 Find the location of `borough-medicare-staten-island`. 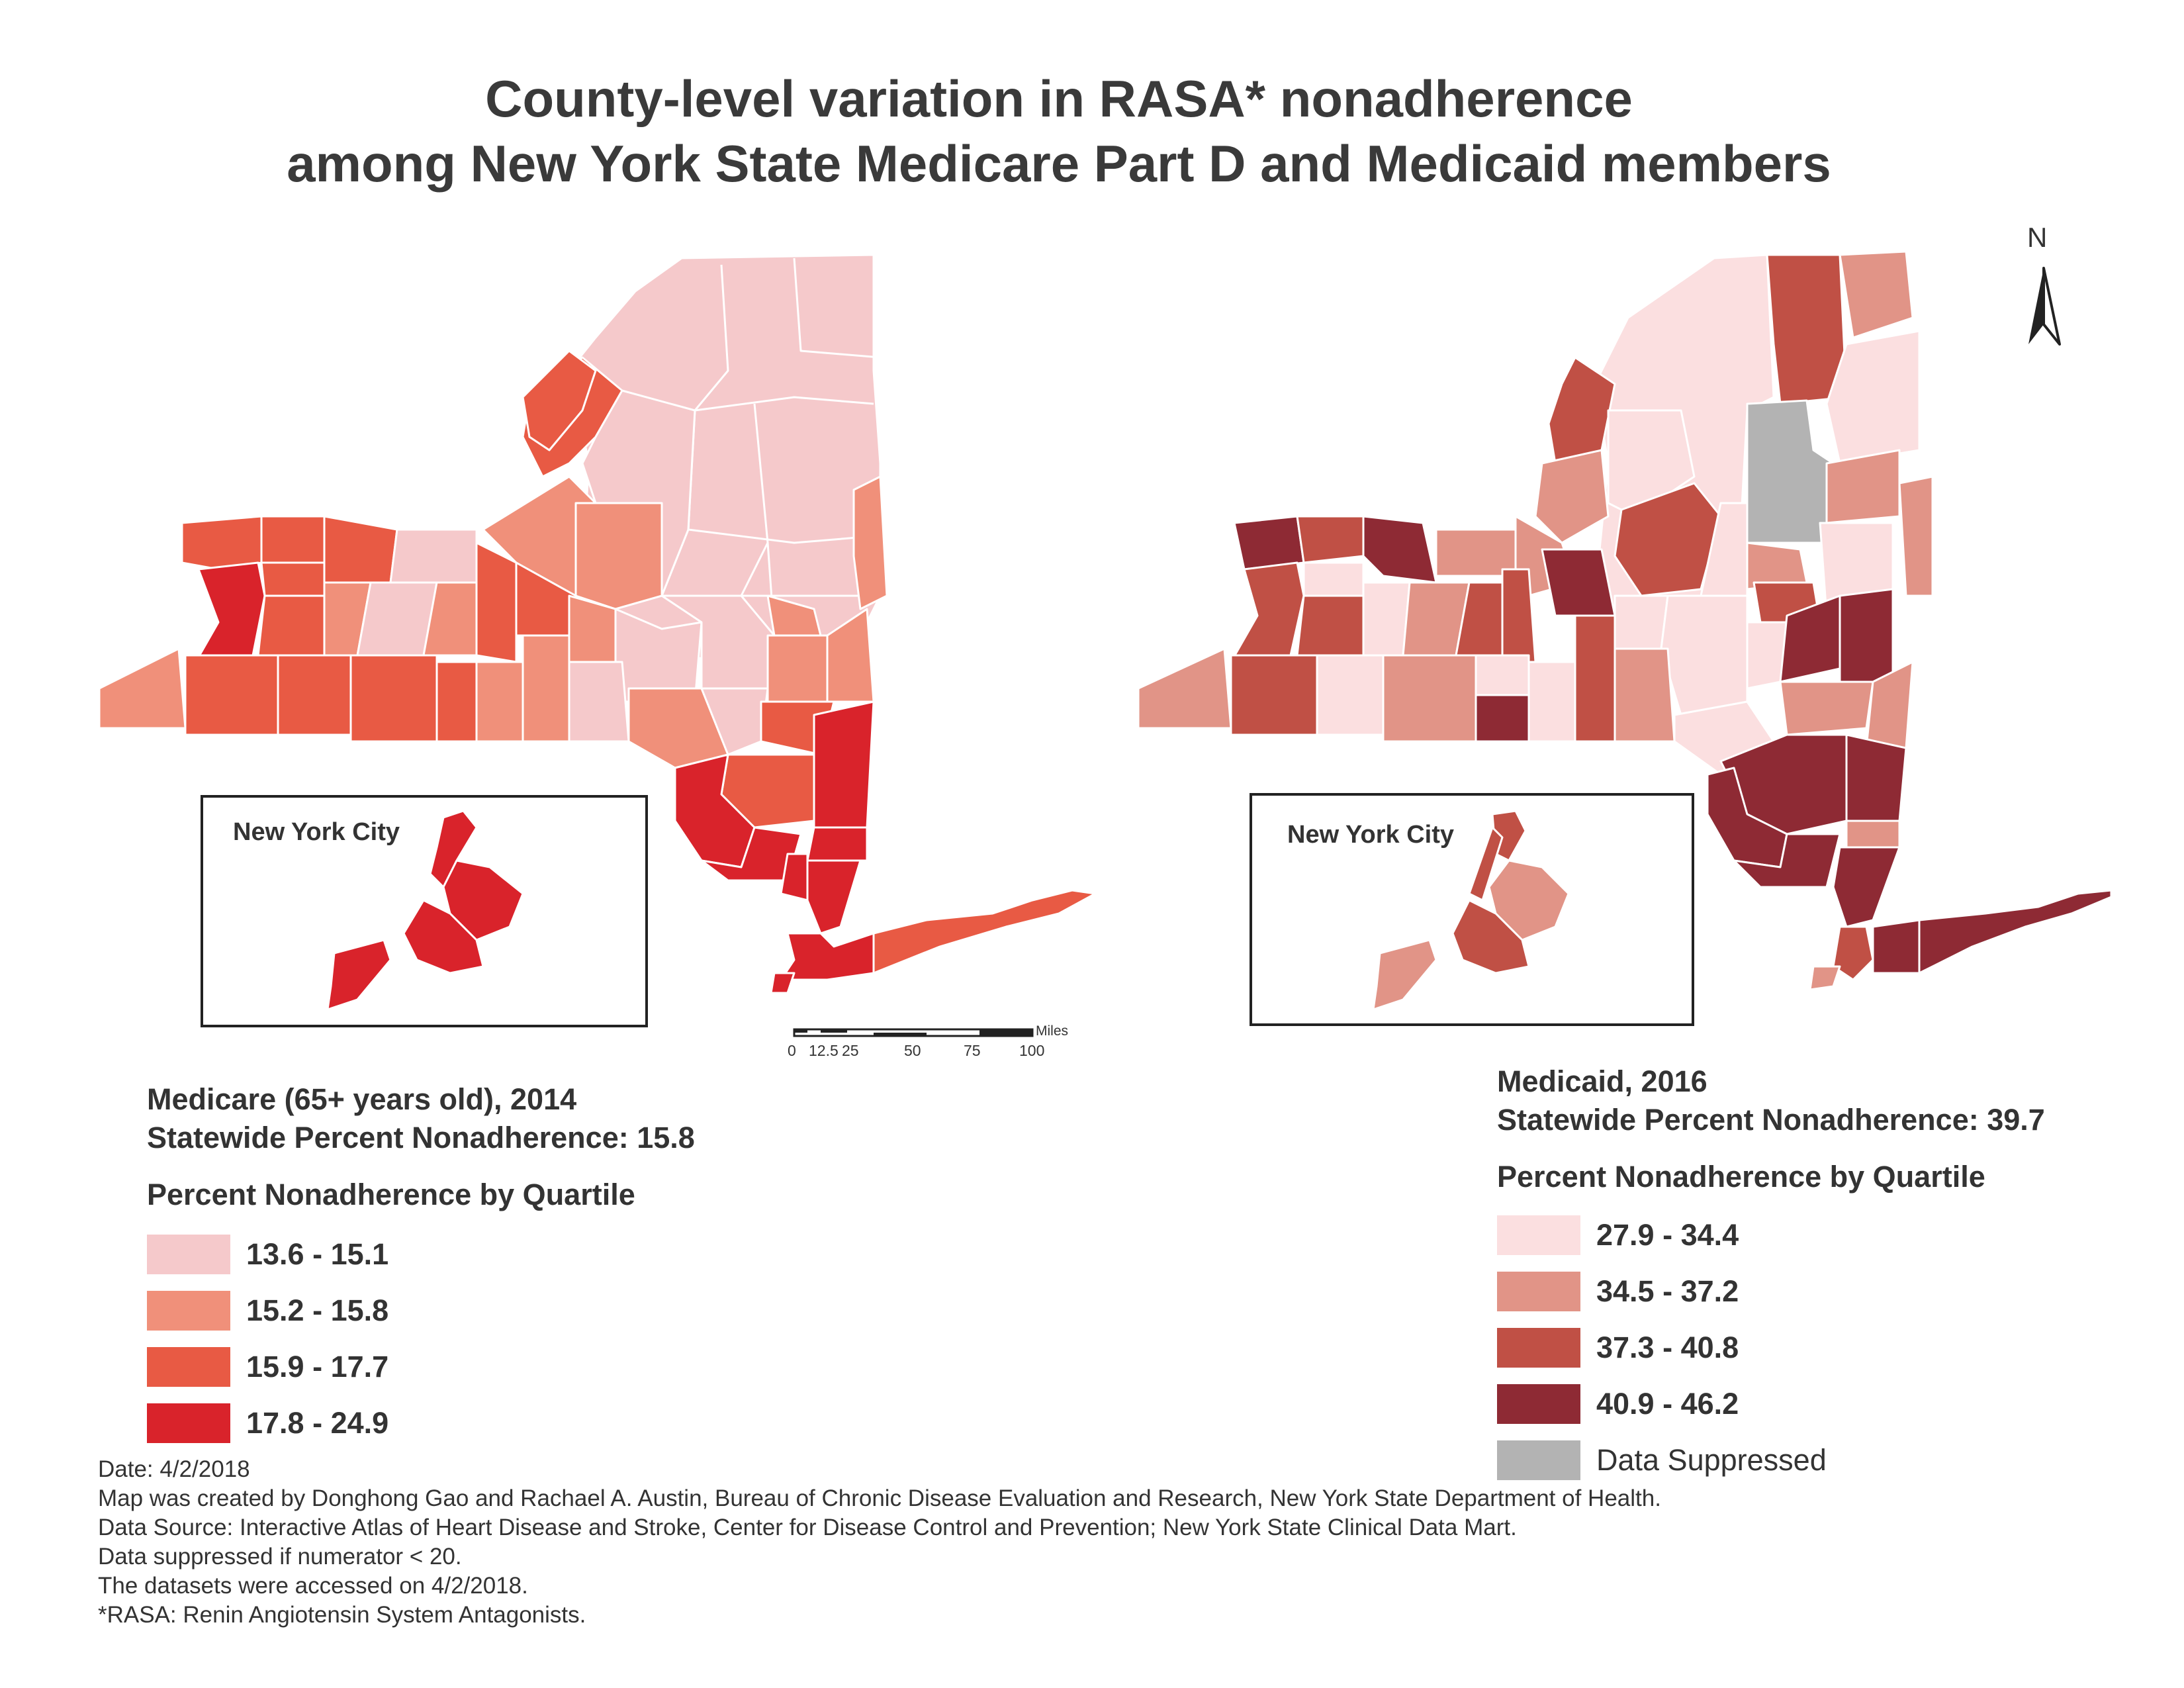

borough-medicare-staten-island is located at coordinates (359, 975).